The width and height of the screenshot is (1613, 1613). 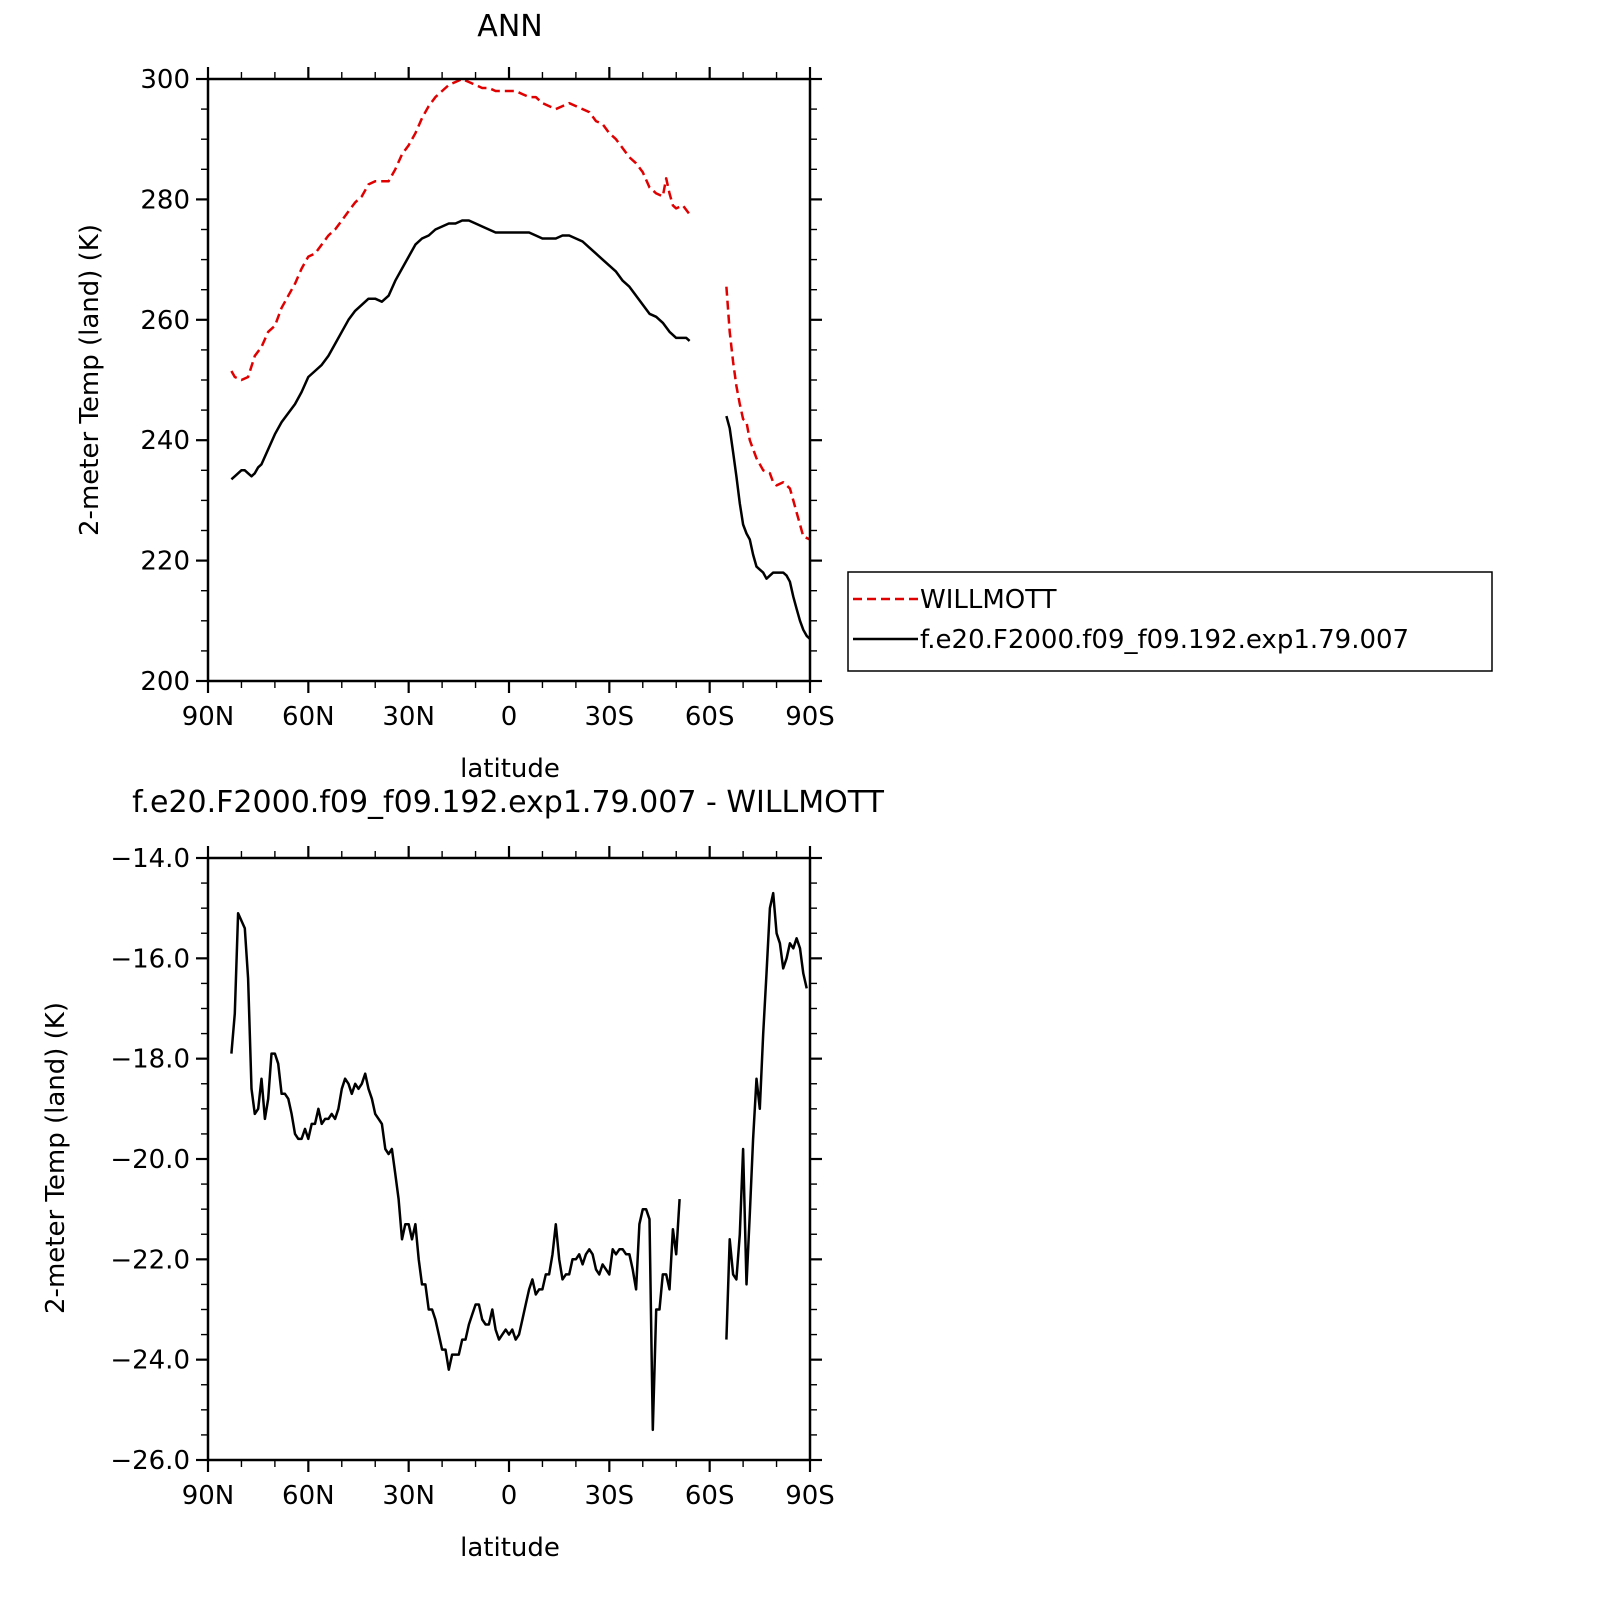 What do you see at coordinates (150, 1461) in the screenshot?
I see `y-tick-label: −26.0` at bounding box center [150, 1461].